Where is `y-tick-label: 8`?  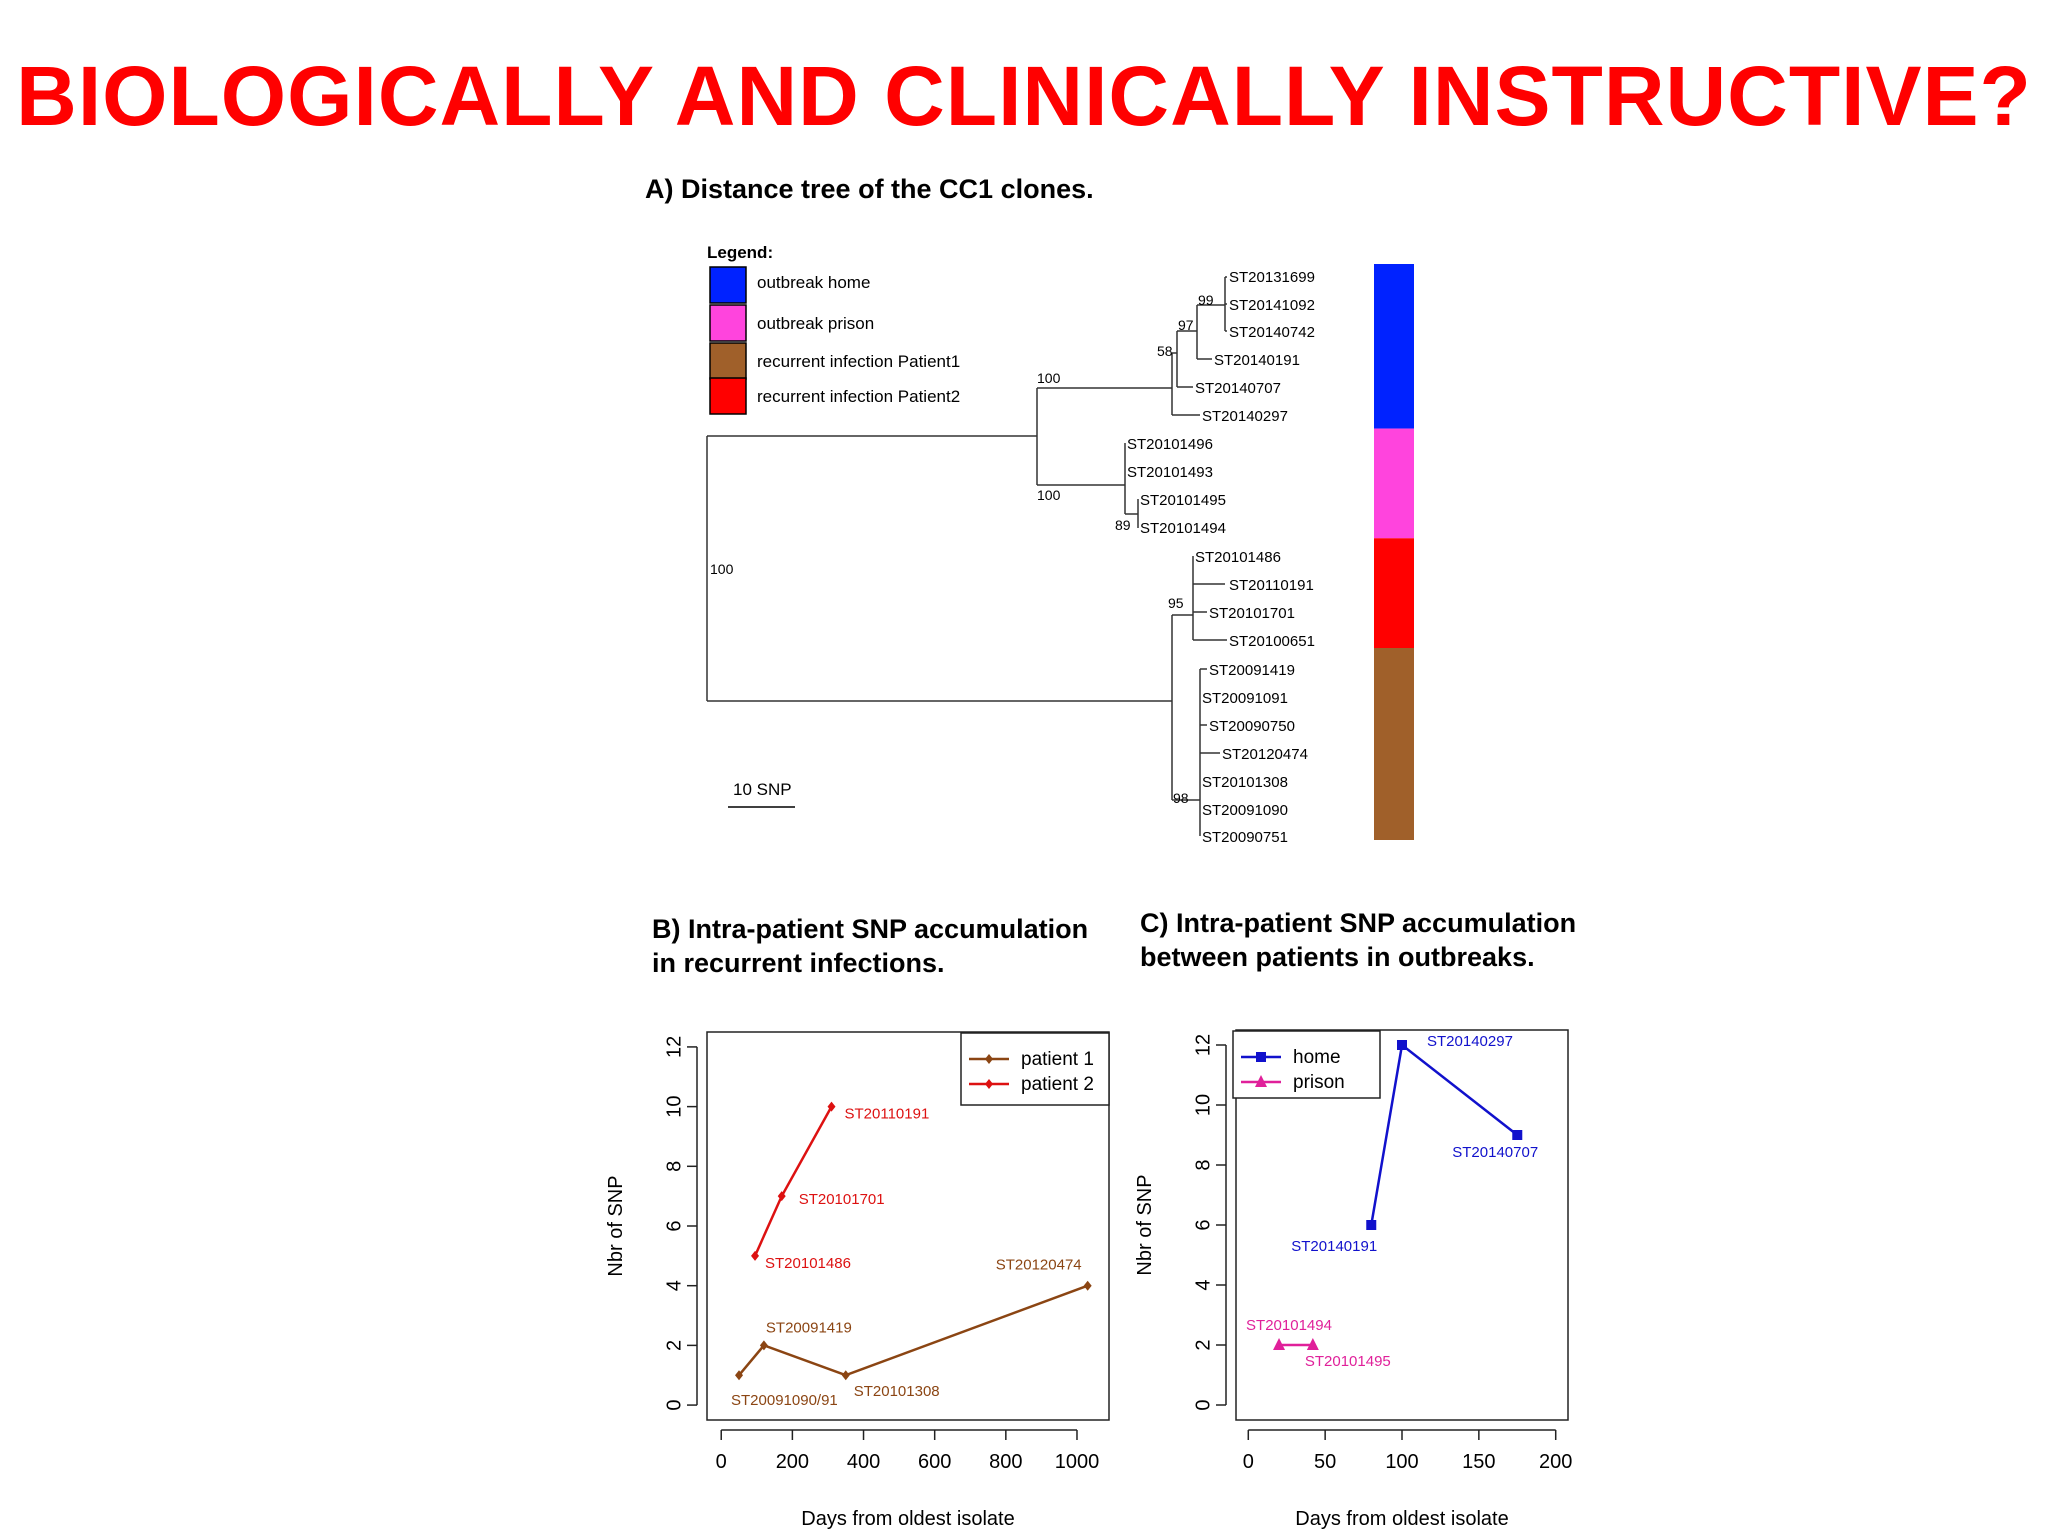 y-tick-label: 8 is located at coordinates (1203, 1164).